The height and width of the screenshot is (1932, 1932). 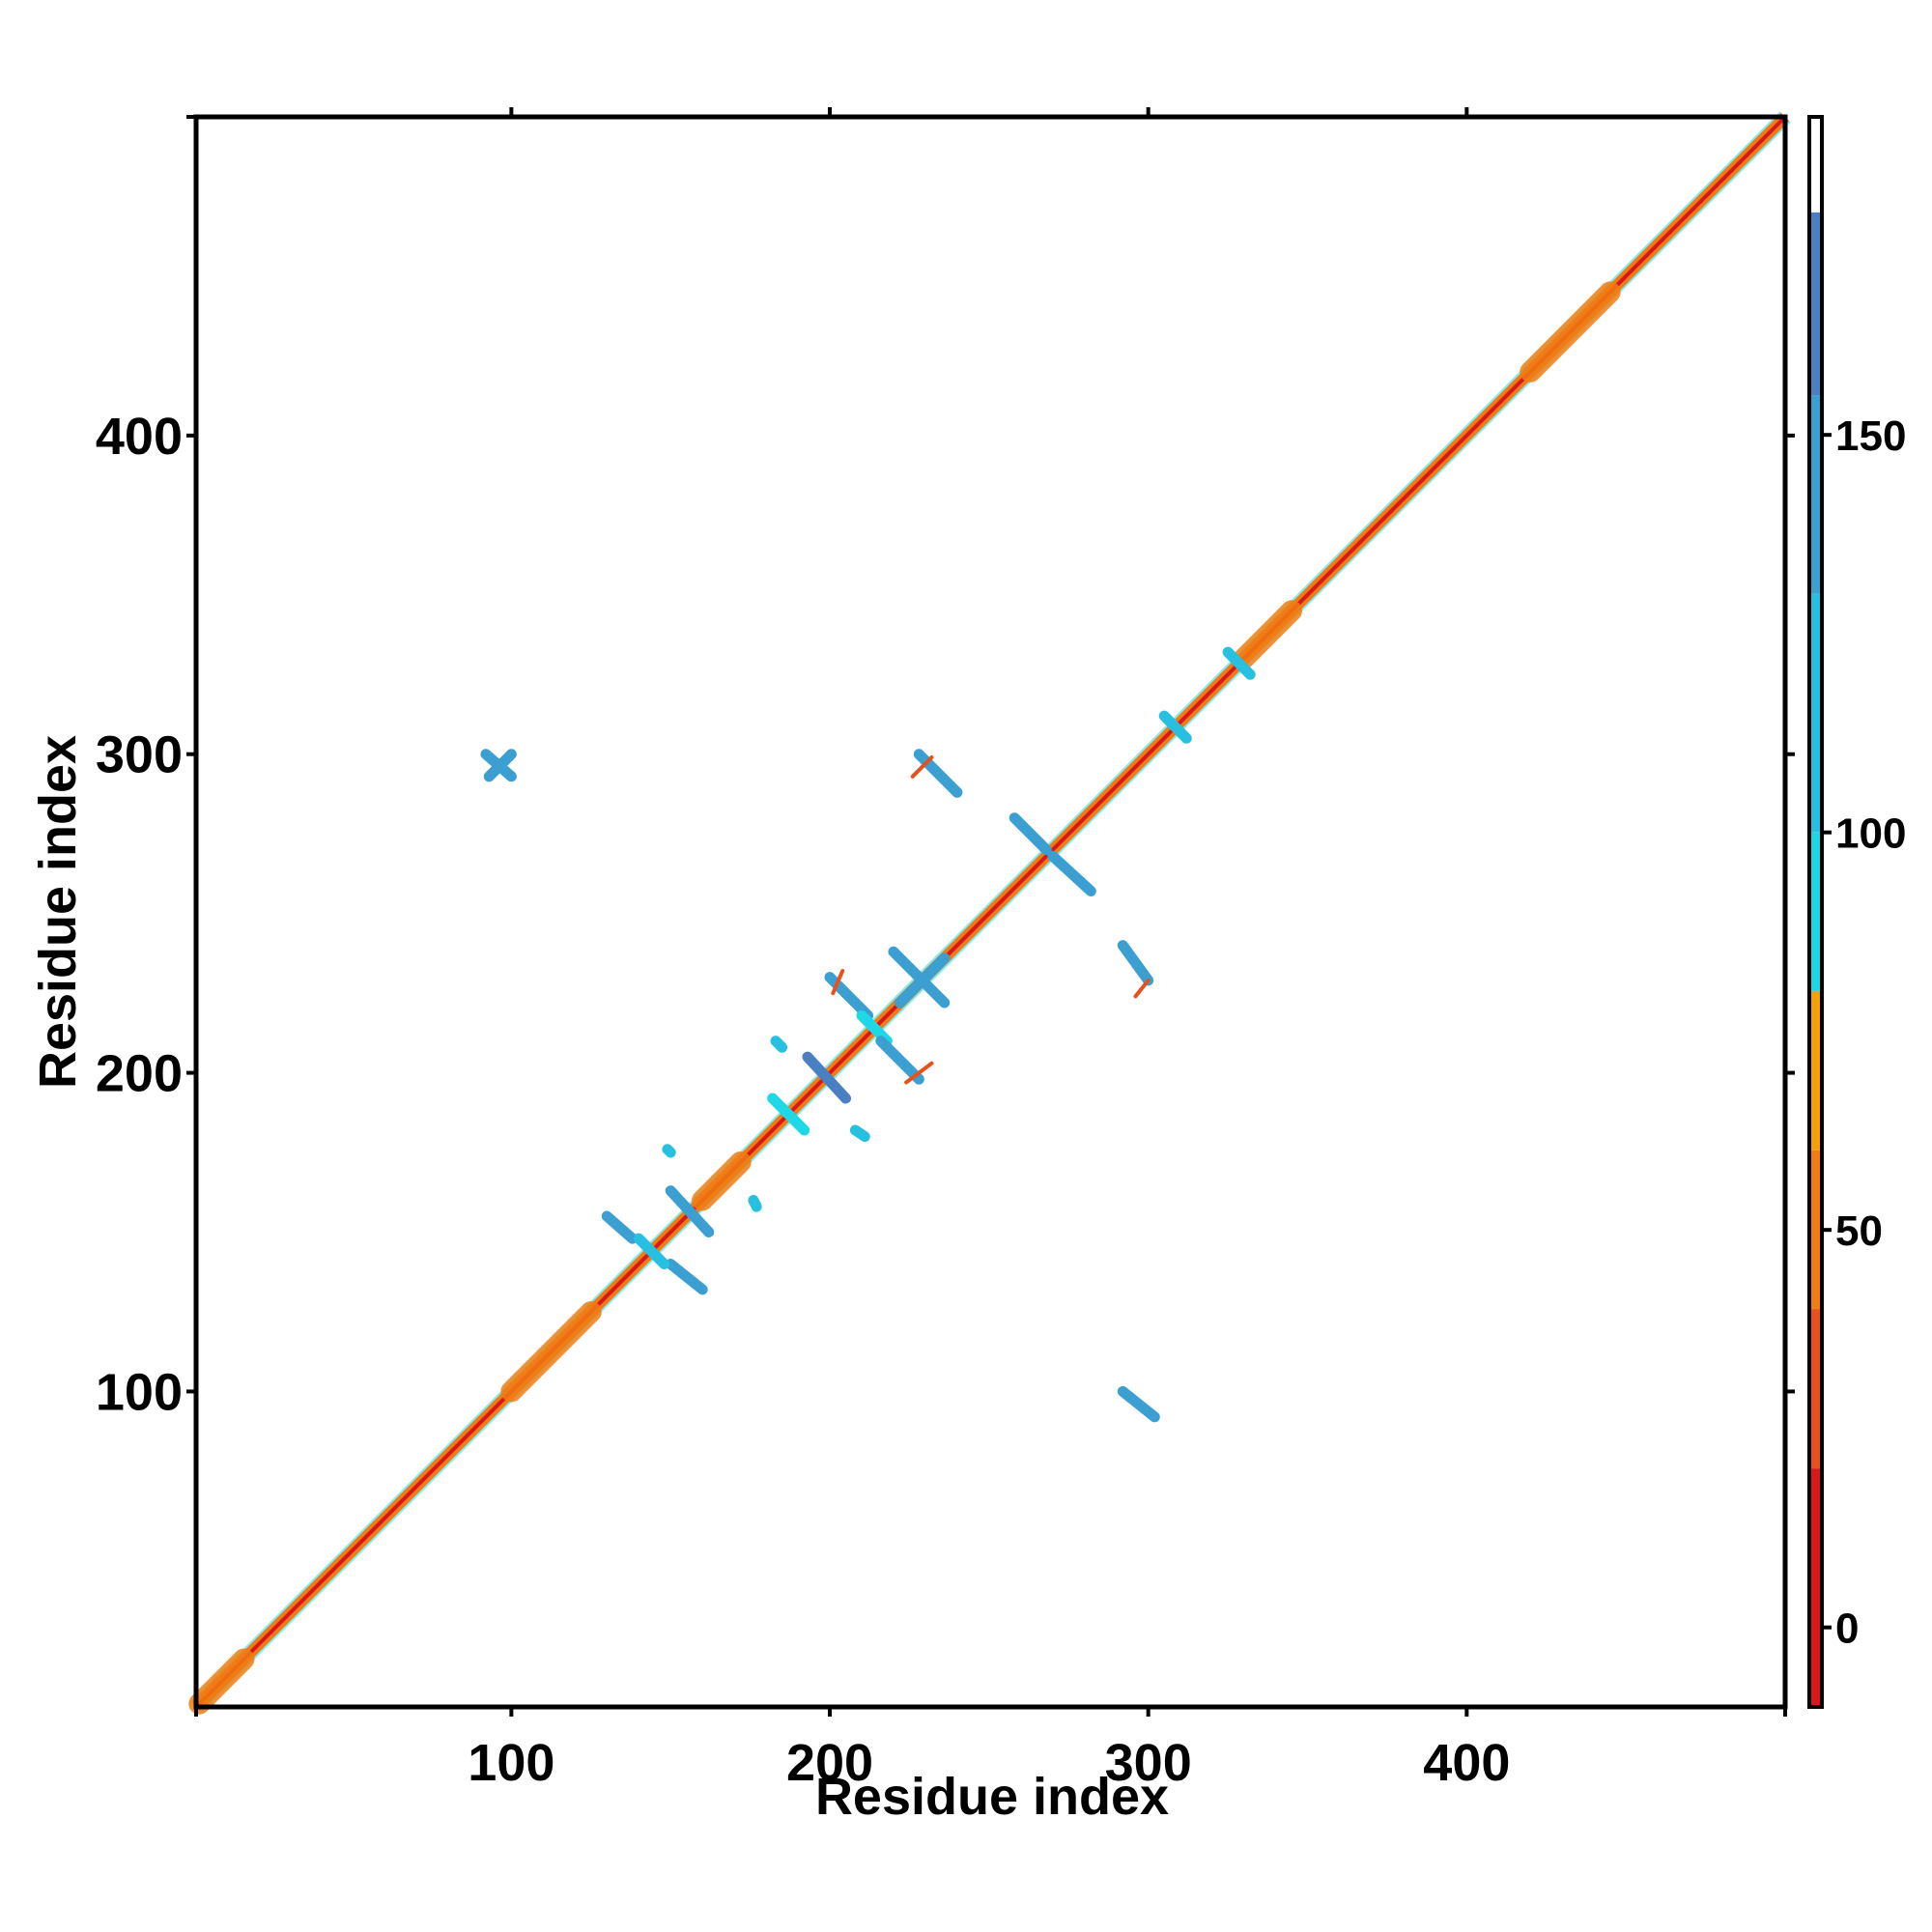 I want to click on colorbar-frame, so click(x=1815, y=912).